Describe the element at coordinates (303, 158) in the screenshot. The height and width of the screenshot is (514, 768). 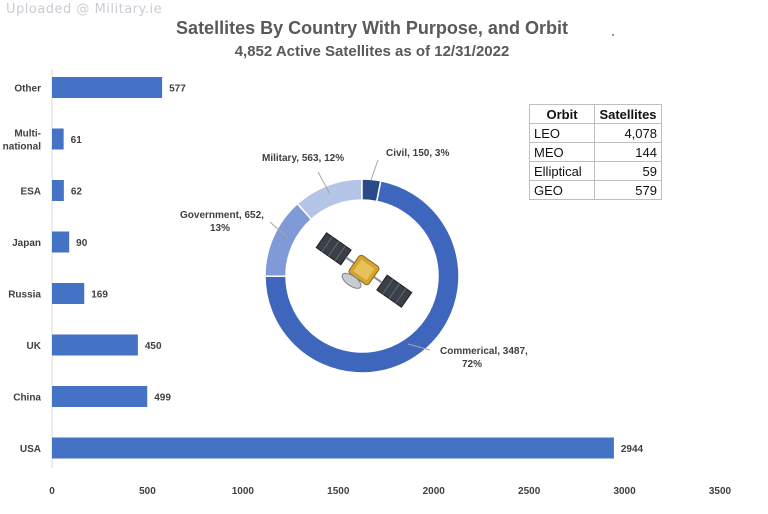
I see `donut-slice-label: Military, 563, 12%` at that location.